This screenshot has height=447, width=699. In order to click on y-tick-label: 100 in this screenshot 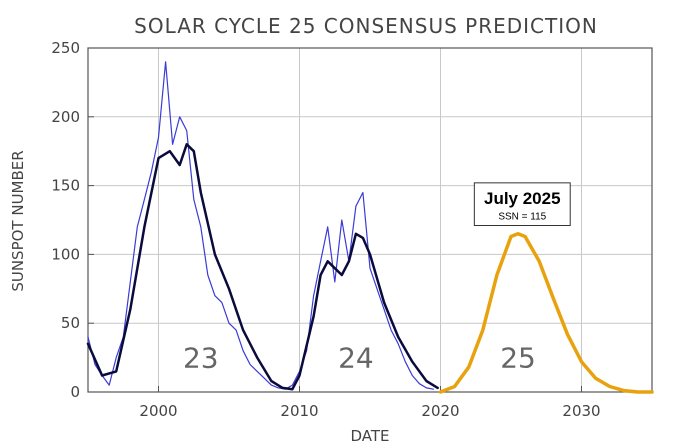, I will do `click(65, 254)`.